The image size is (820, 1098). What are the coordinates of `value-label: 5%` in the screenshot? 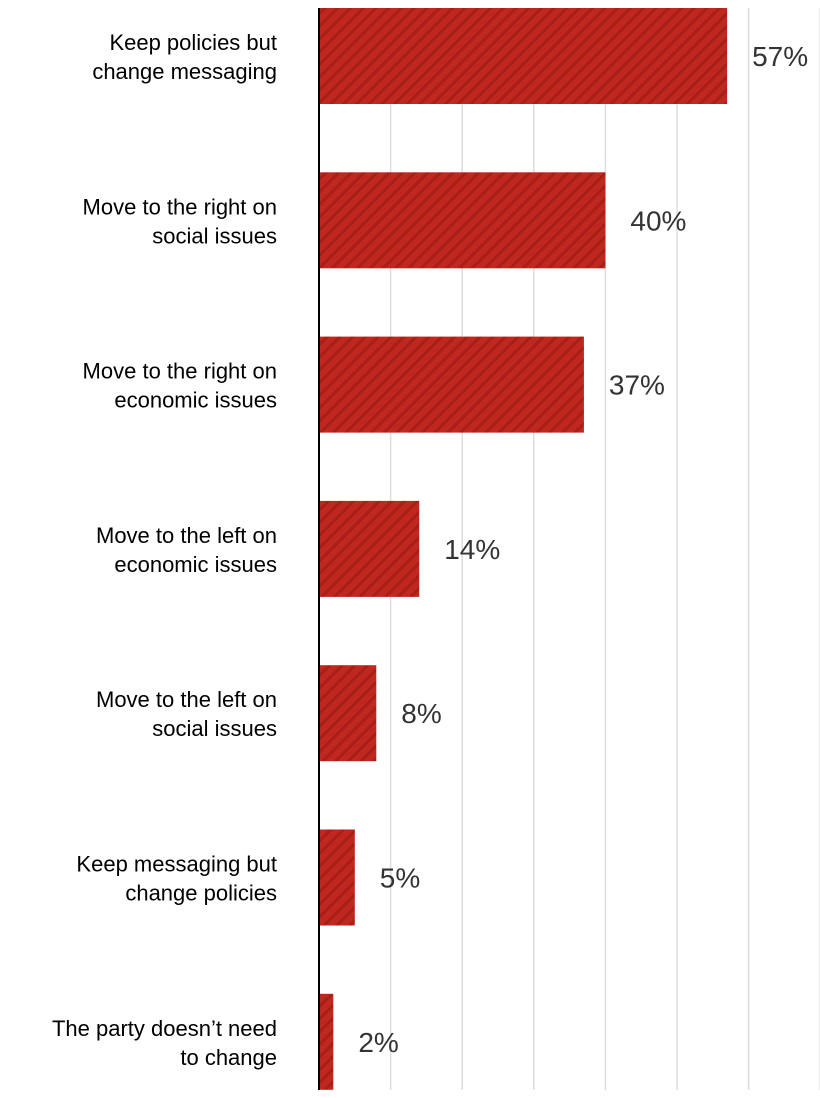 It's located at (400, 878).